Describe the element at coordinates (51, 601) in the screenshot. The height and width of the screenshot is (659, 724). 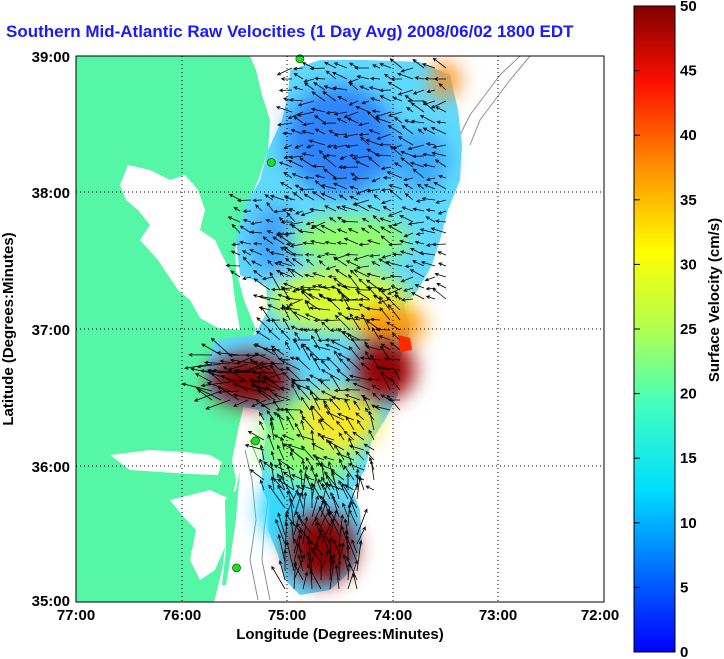
I see `y-tick-label: 35:00` at that location.